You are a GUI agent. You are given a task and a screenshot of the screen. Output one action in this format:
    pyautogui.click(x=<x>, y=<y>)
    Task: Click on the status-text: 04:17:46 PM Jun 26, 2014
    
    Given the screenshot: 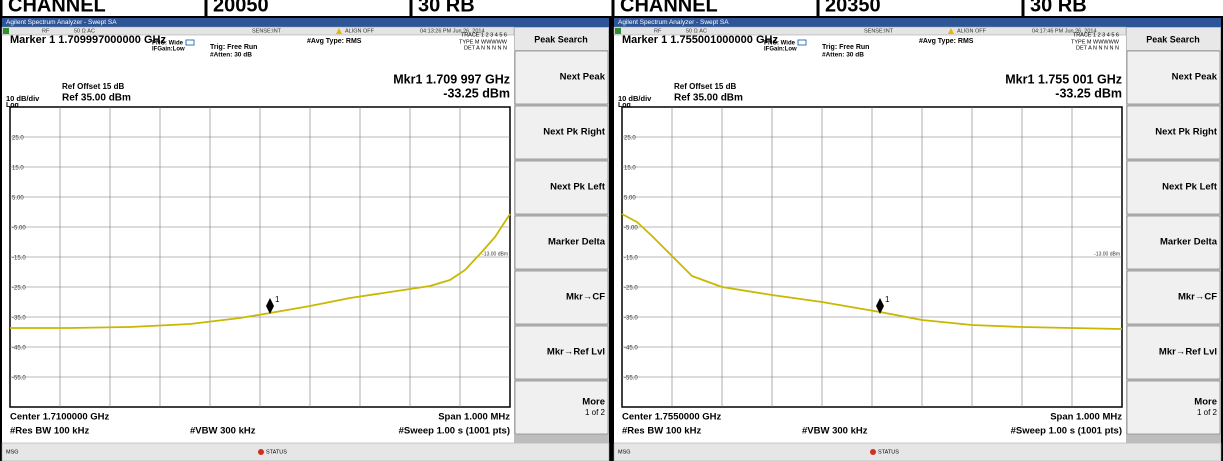 What is the action you would take?
    pyautogui.click(x=1064, y=31)
    